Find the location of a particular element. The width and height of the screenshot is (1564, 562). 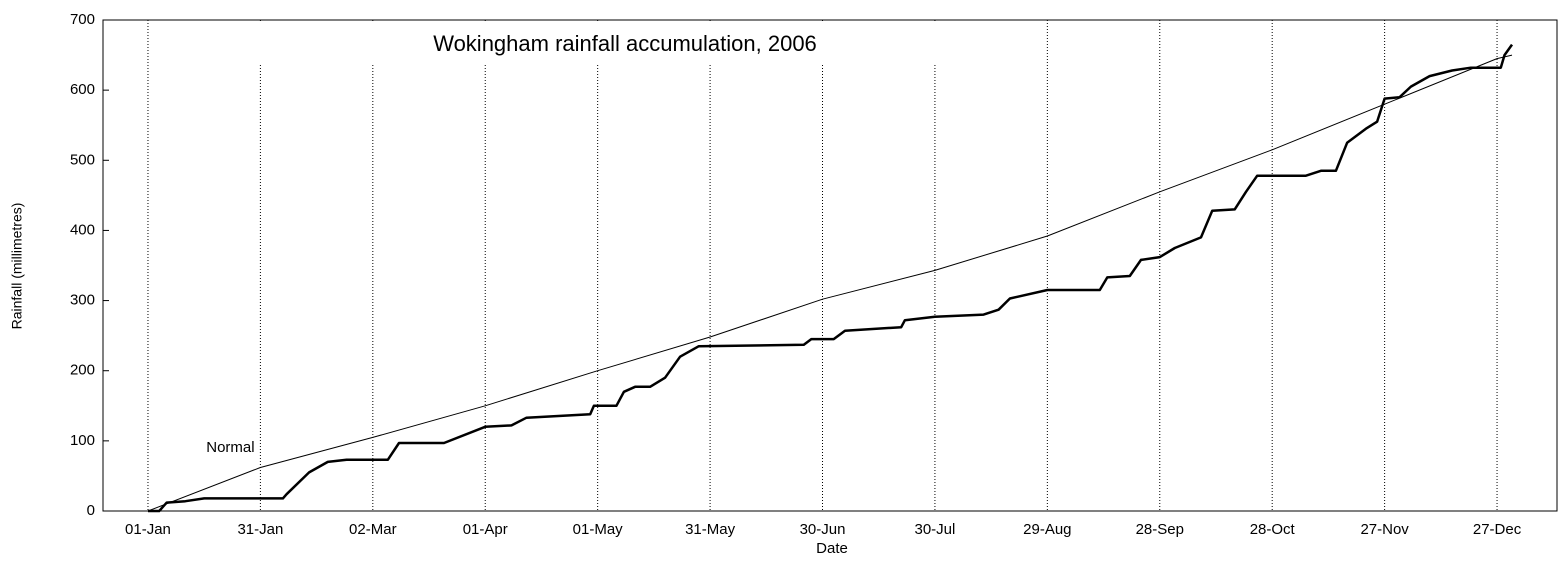

x-axis-label: Date is located at coordinates (832, 548).